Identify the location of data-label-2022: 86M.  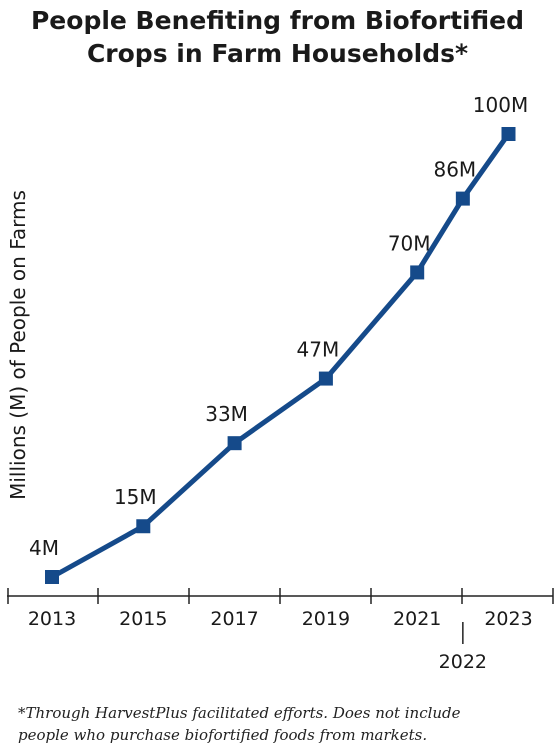
(454, 170).